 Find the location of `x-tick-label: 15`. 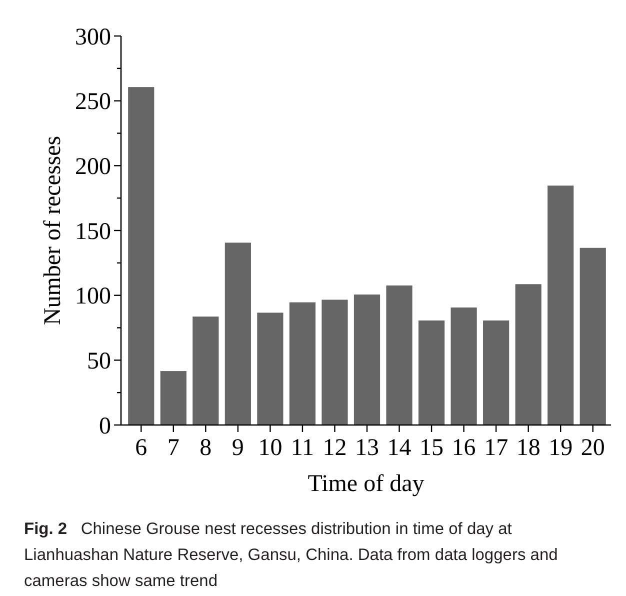

x-tick-label: 15 is located at coordinates (432, 448).